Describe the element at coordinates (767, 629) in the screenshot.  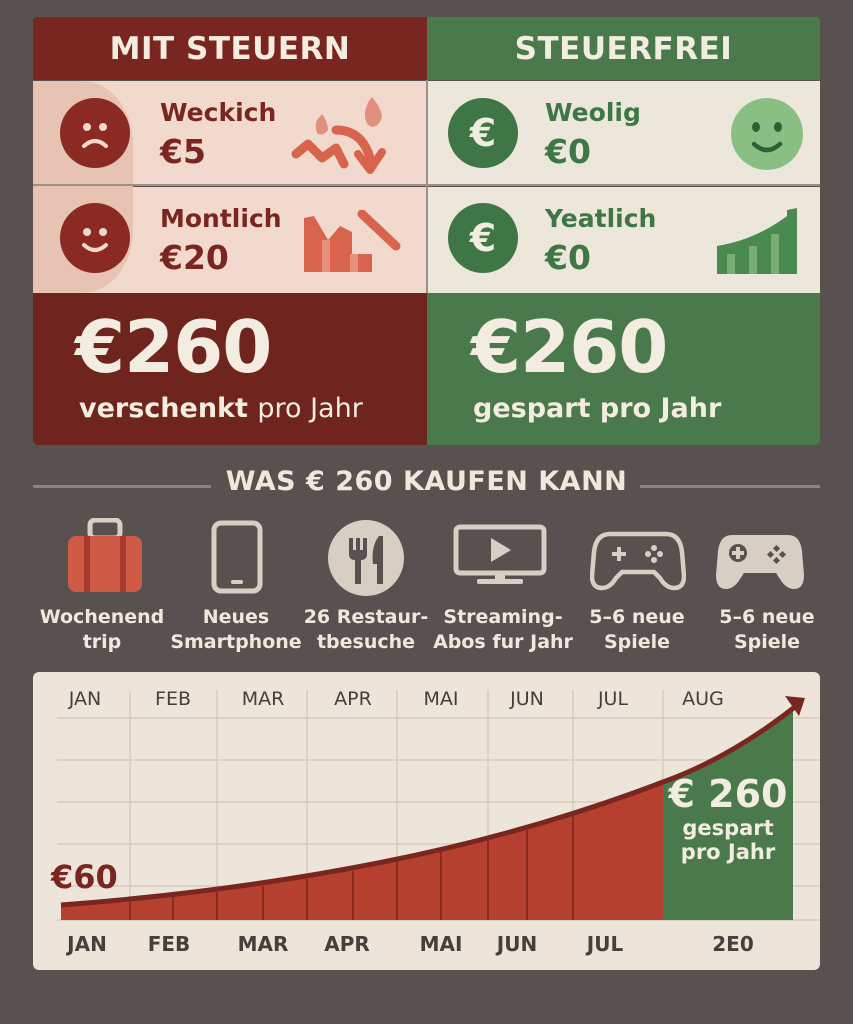
I see `item-games-2: 5–6 neue Spiele` at that location.